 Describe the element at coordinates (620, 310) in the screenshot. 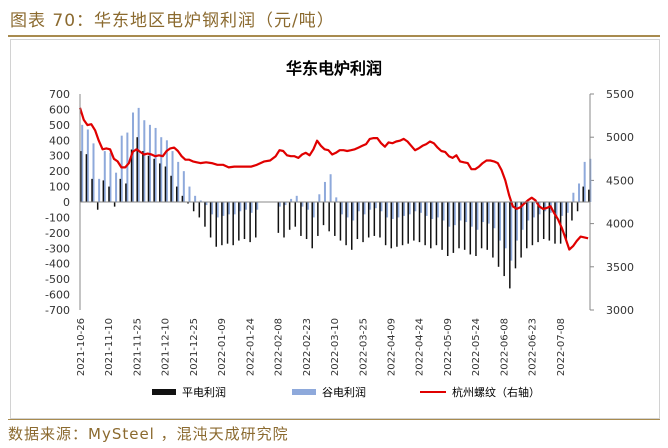

I see `right-tick-label: 3000` at that location.